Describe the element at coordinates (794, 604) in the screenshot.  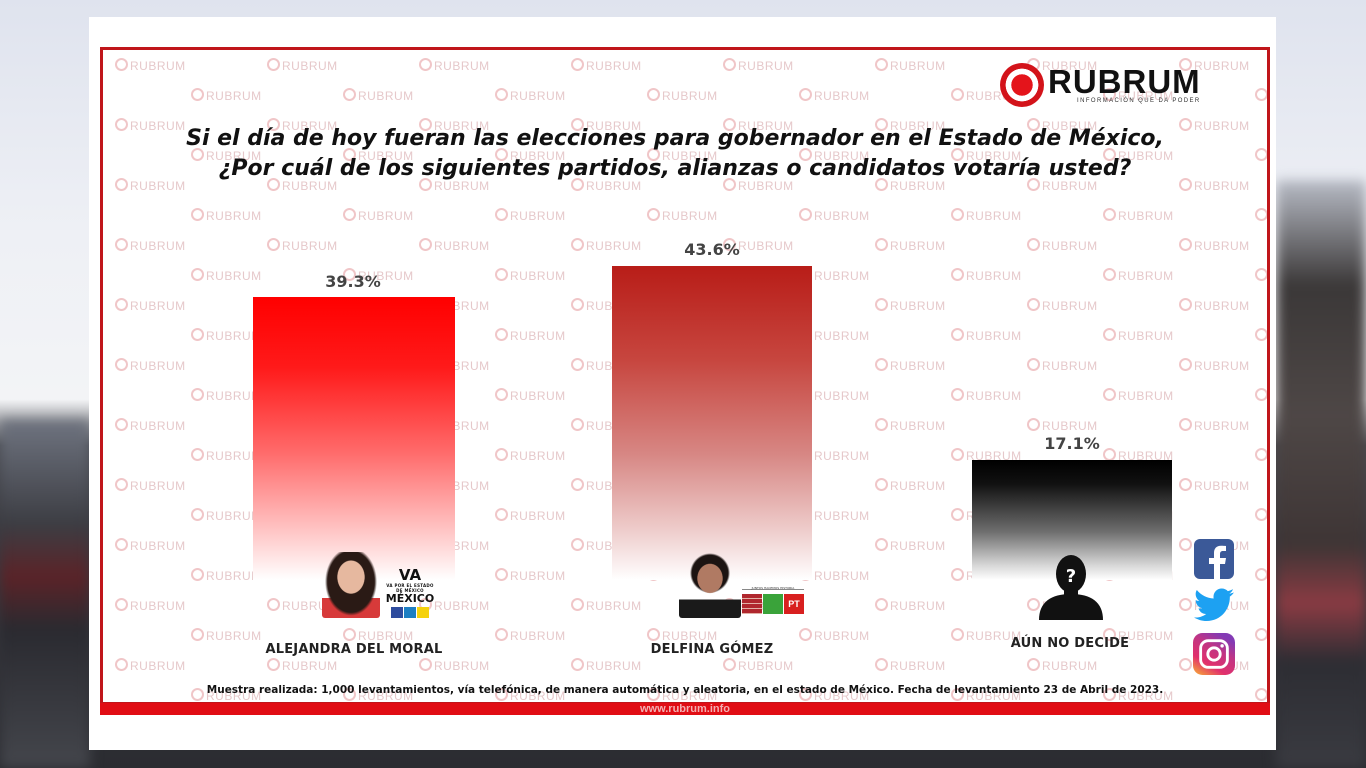
I see `party-logo-pt-icon: PT` at that location.